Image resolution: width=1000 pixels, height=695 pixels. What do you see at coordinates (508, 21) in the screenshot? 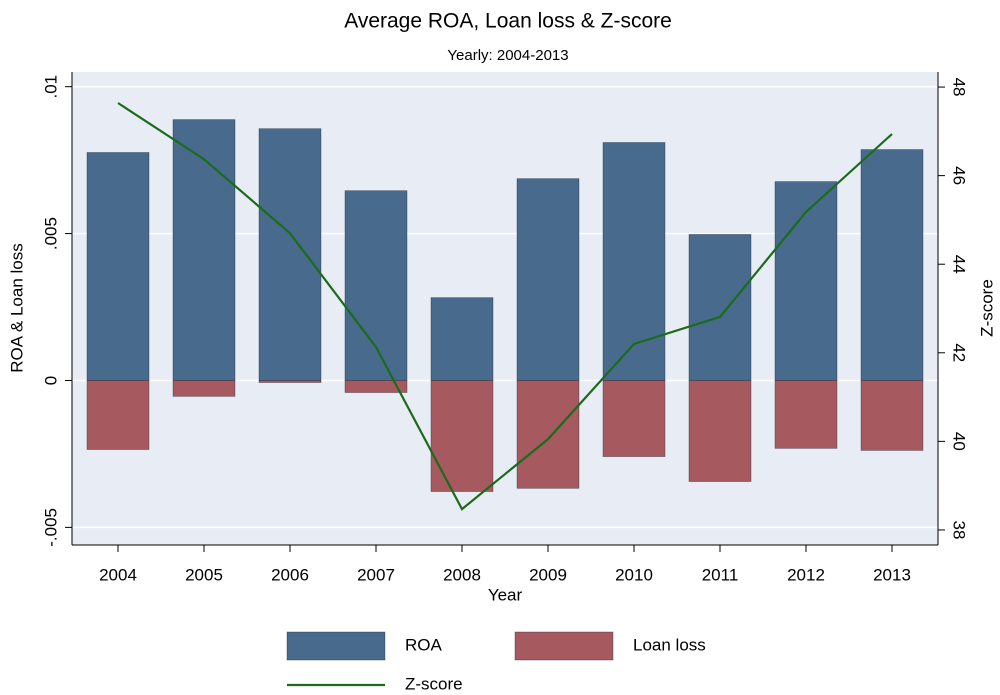
I see `chart-title: Average ROA, Loan loss & Z-score` at bounding box center [508, 21].